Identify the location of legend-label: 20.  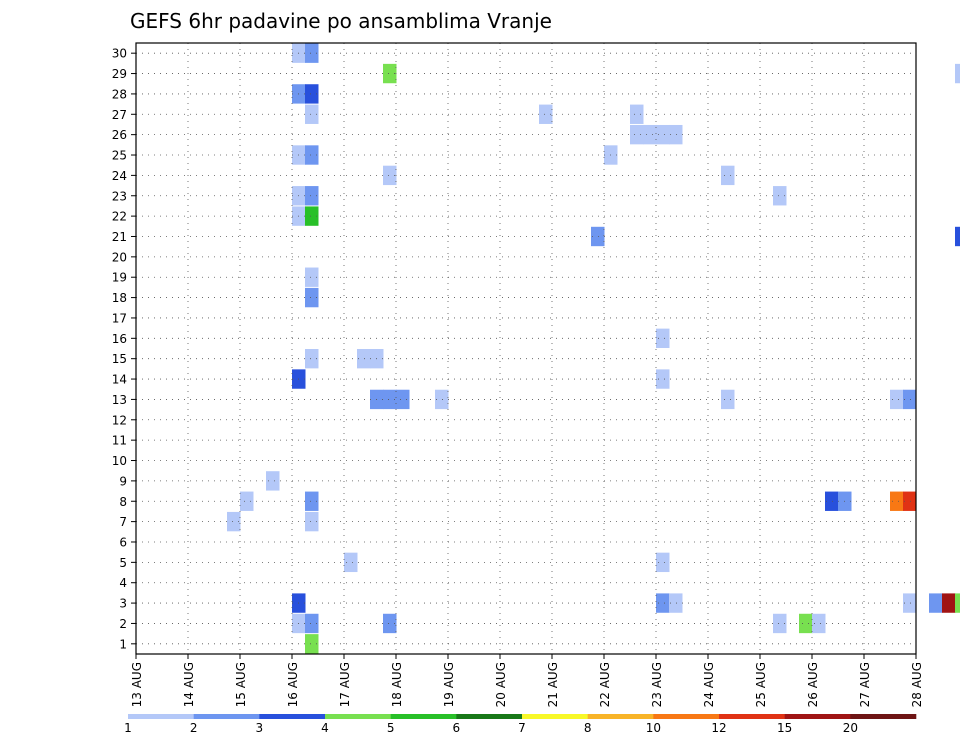
(850, 728).